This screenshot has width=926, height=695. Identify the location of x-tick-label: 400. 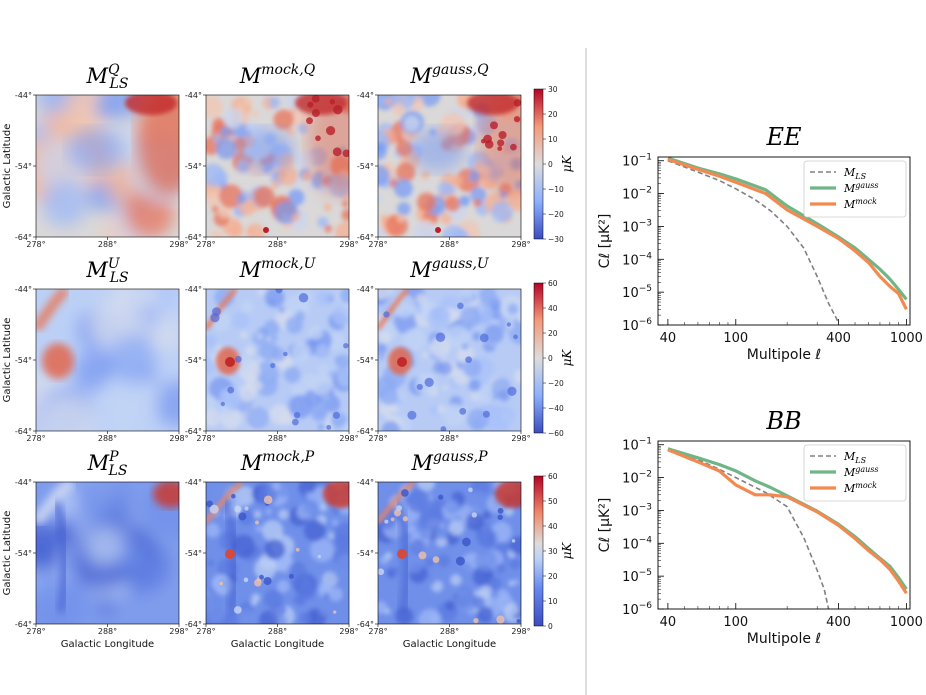
(838, 338).